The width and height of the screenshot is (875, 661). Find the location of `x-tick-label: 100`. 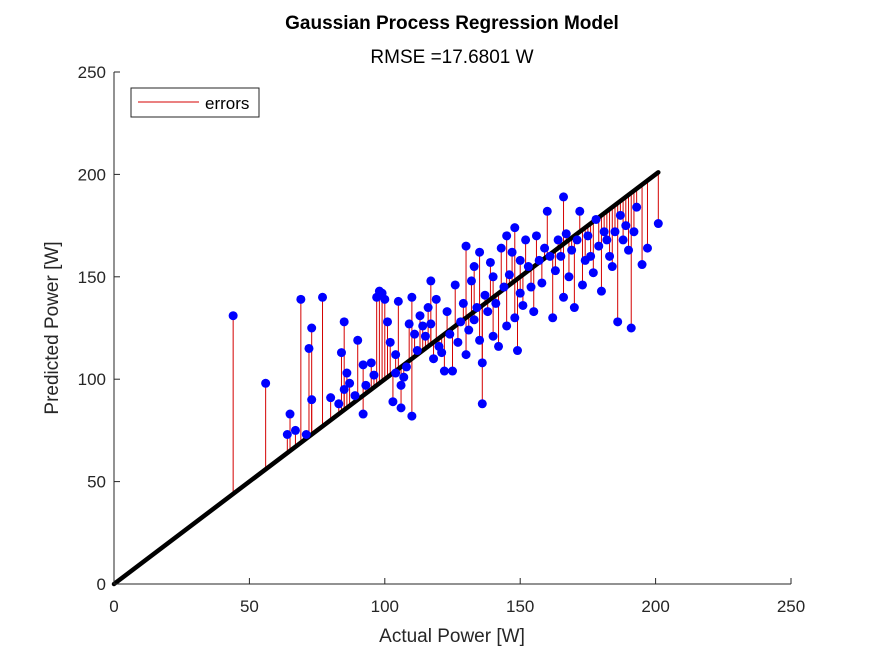

x-tick-label: 100 is located at coordinates (385, 606).